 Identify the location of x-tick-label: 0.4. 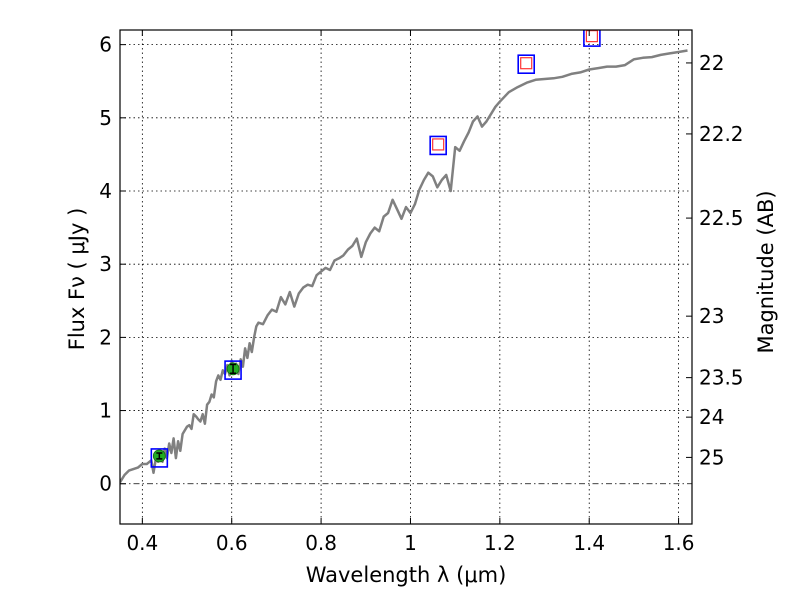
(142, 543).